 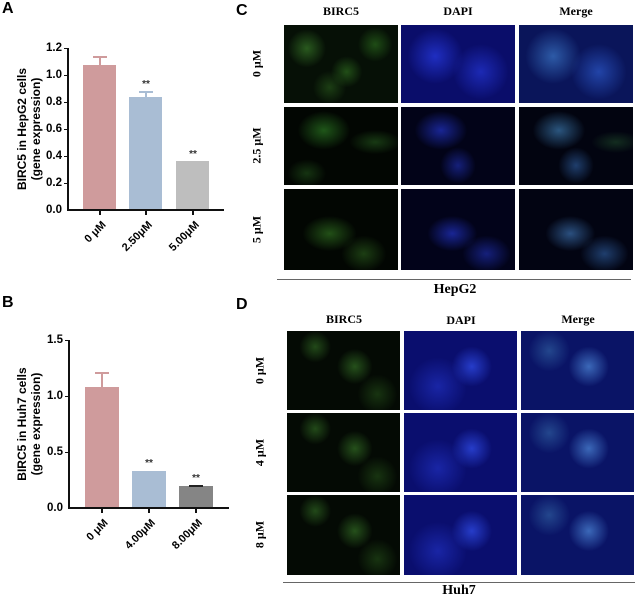 What do you see at coordinates (54, 183) in the screenshot?
I see `ytick-a: 0.2` at bounding box center [54, 183].